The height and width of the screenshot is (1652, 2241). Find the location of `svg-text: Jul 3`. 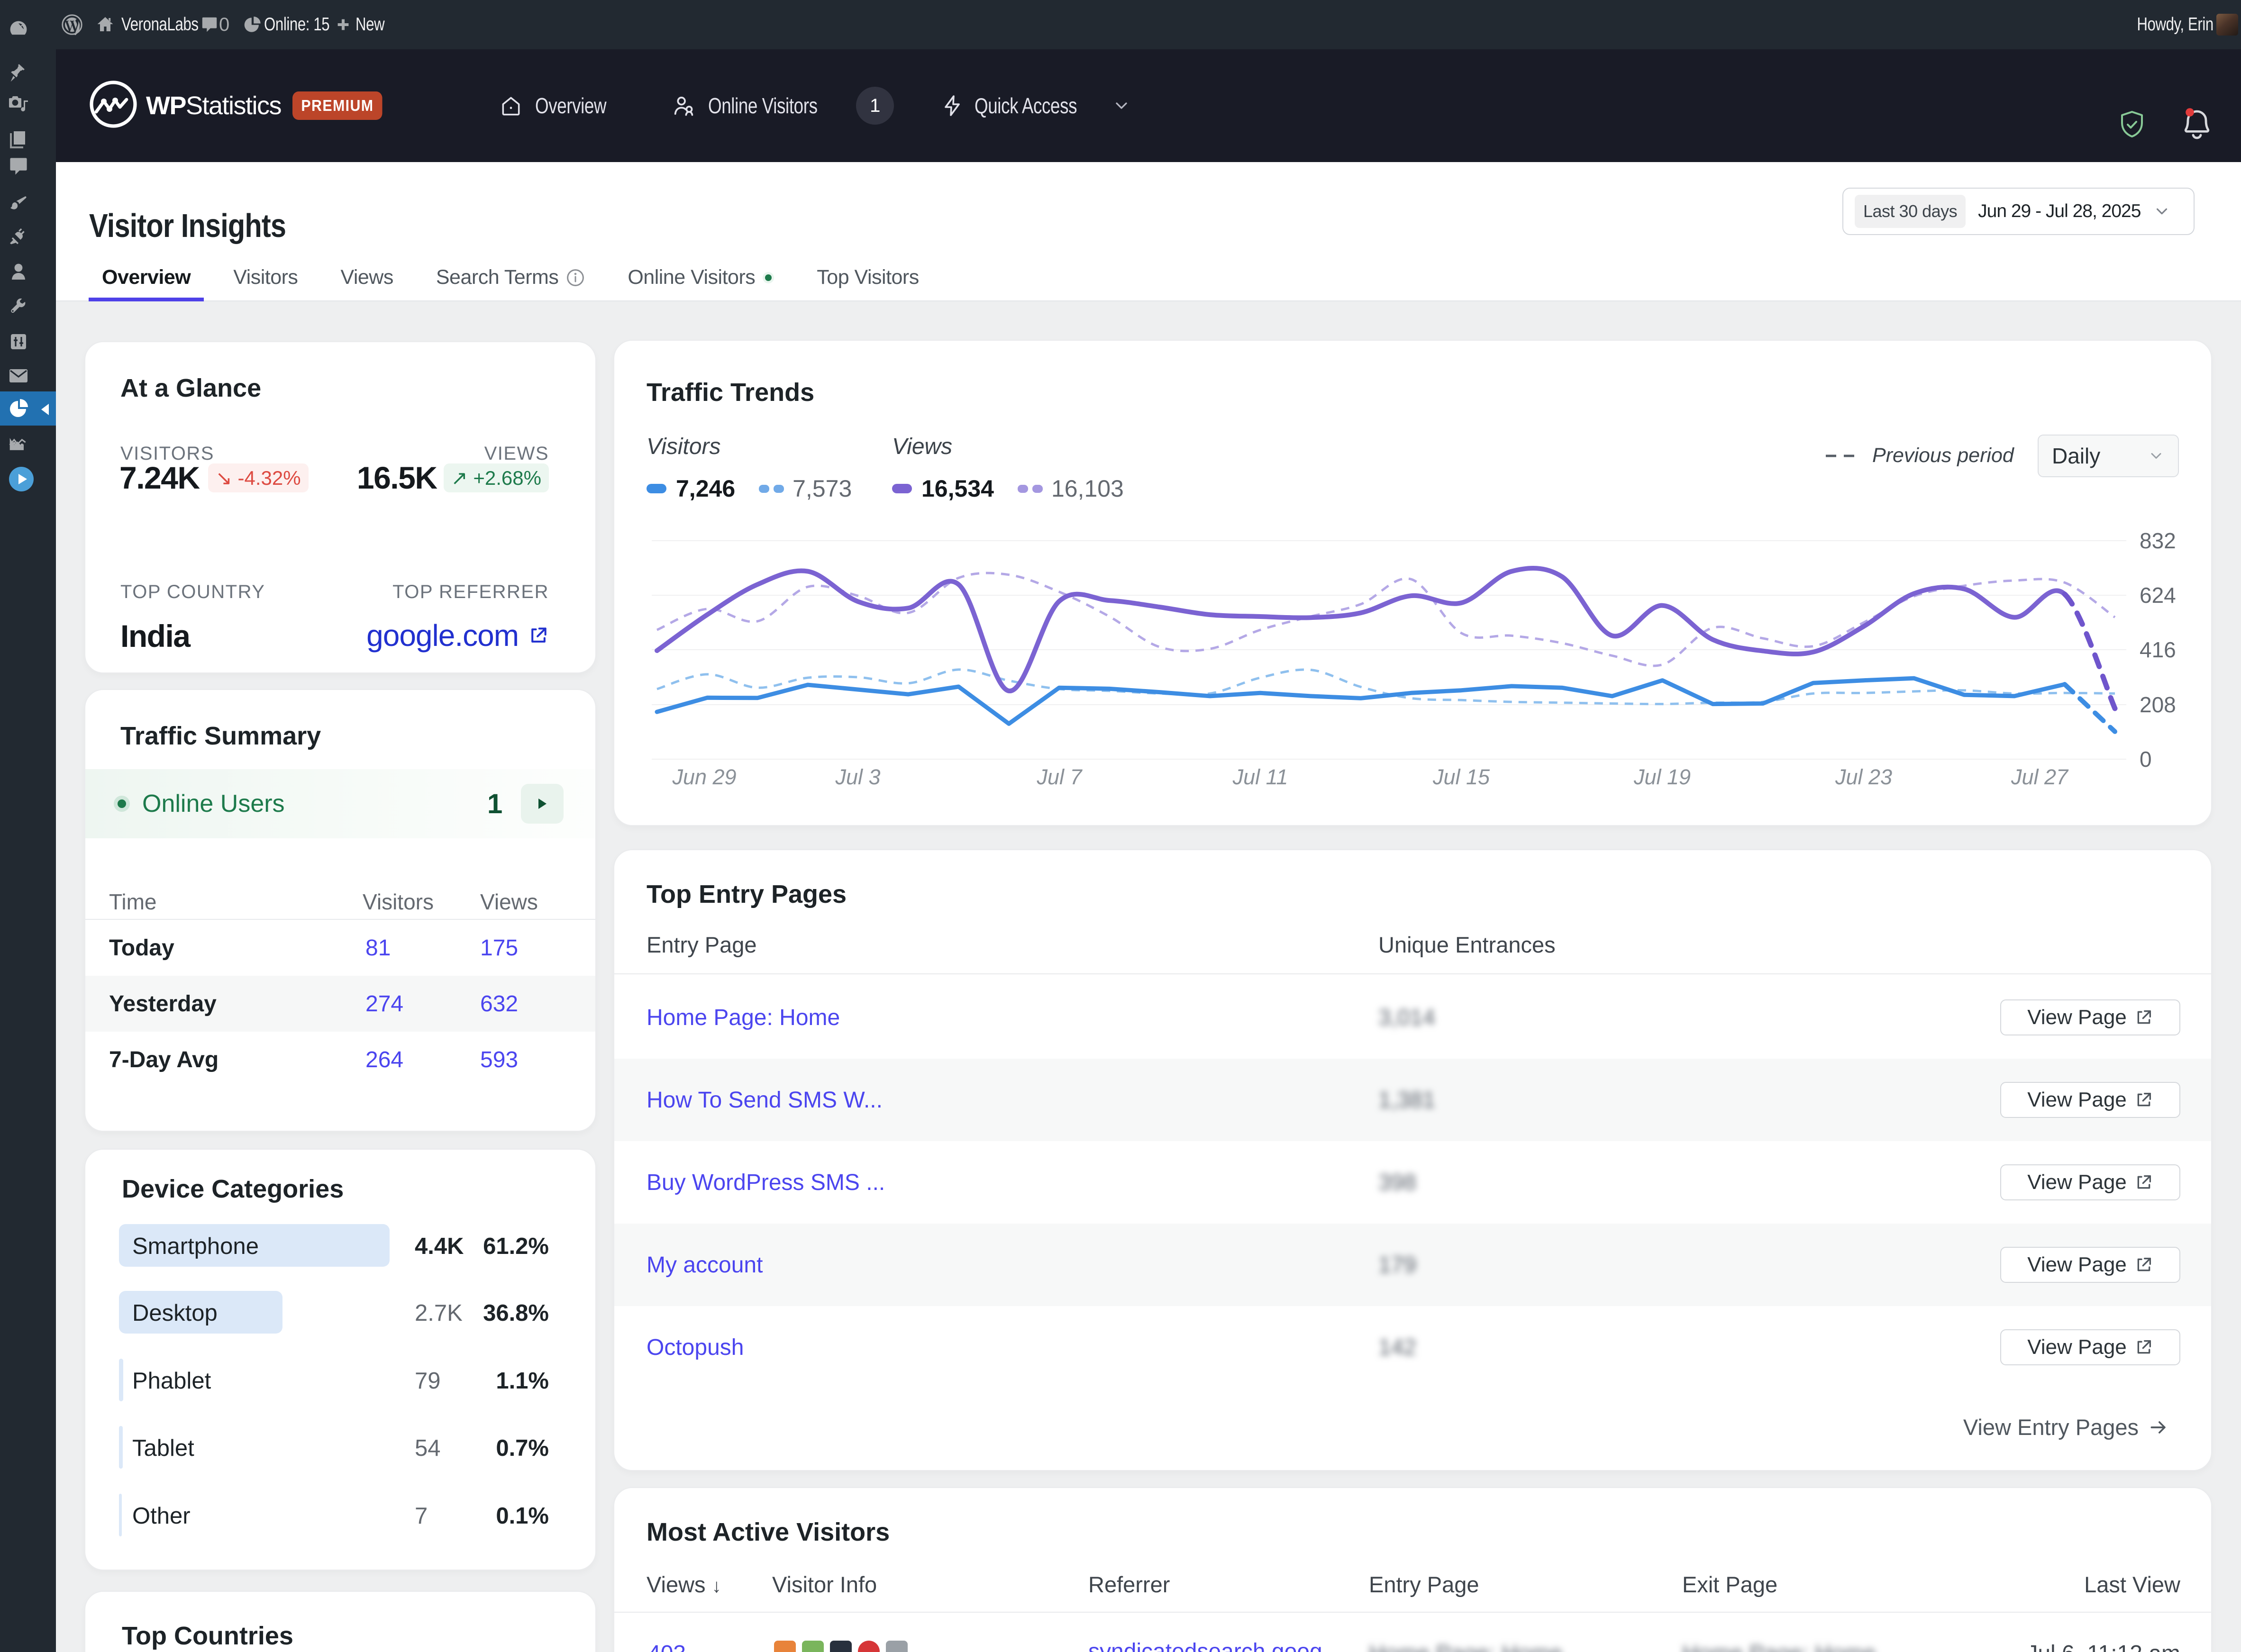

svg-text: Jul 3 is located at coordinates (858, 777).